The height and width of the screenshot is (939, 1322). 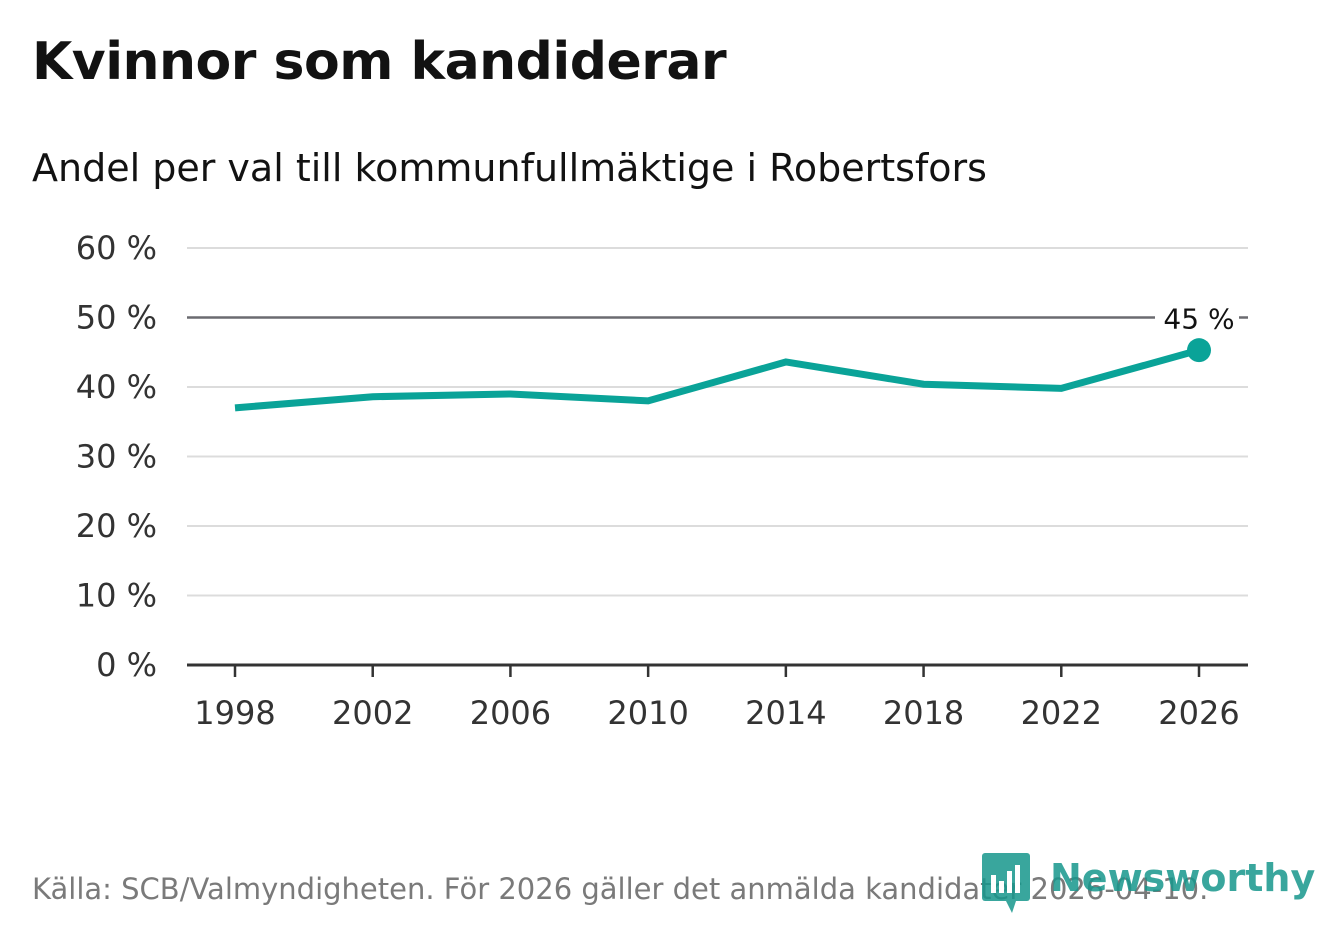 I want to click on x-tick-label: 2014, so click(x=785, y=713).